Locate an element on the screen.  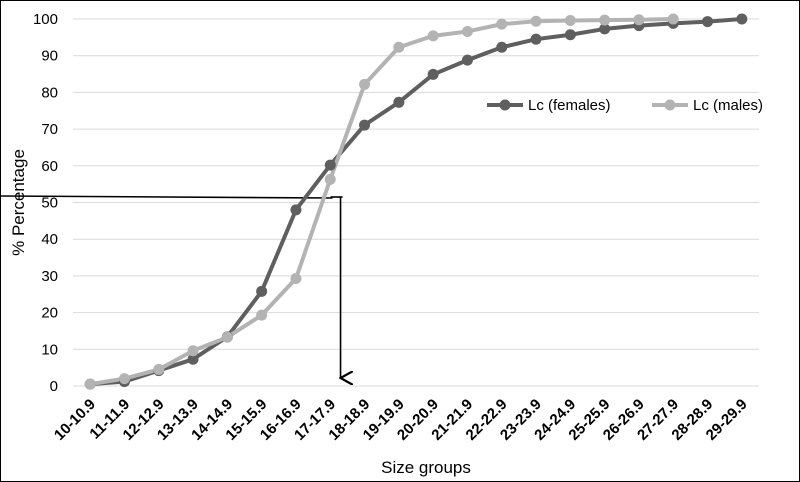
y-tick-label: 0 is located at coordinates (54, 386).